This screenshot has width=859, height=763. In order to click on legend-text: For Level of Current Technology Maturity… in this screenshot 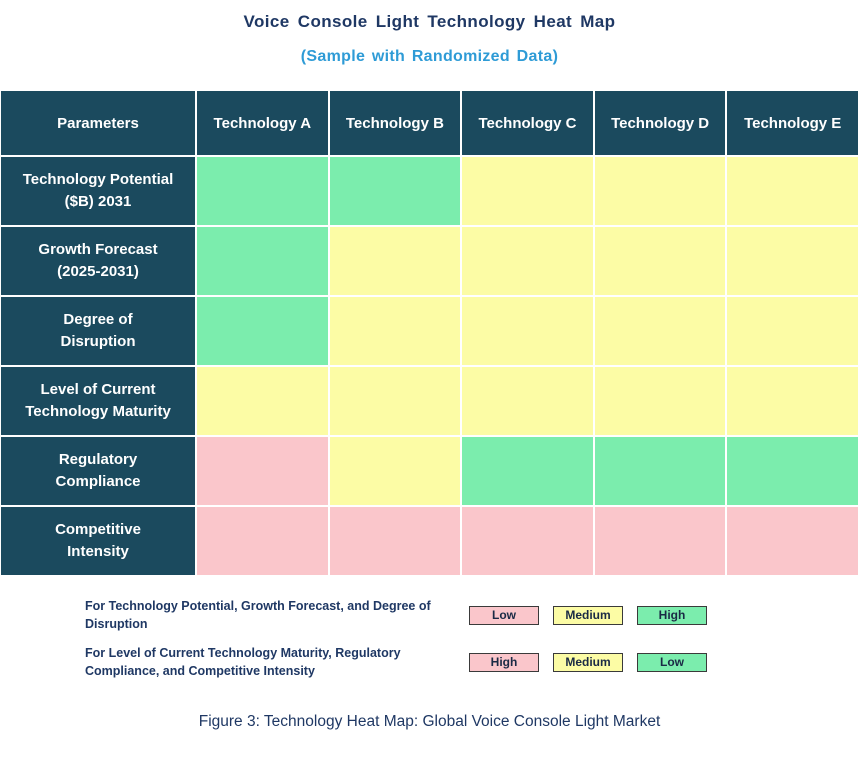, I will do `click(243, 662)`.